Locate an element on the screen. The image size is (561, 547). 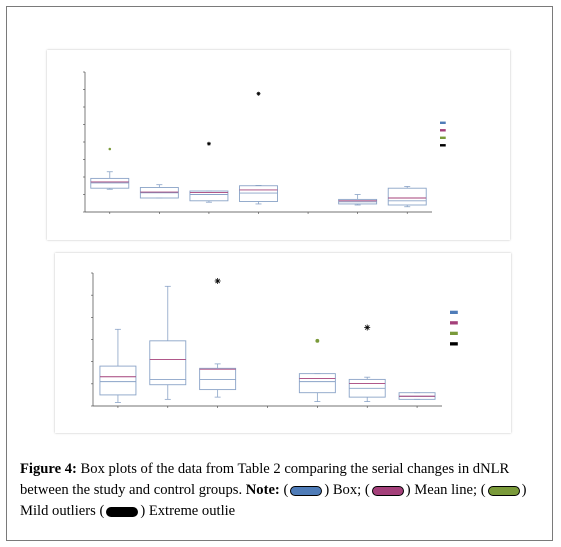
figure-label: Figure 4: is located at coordinates (48, 469).